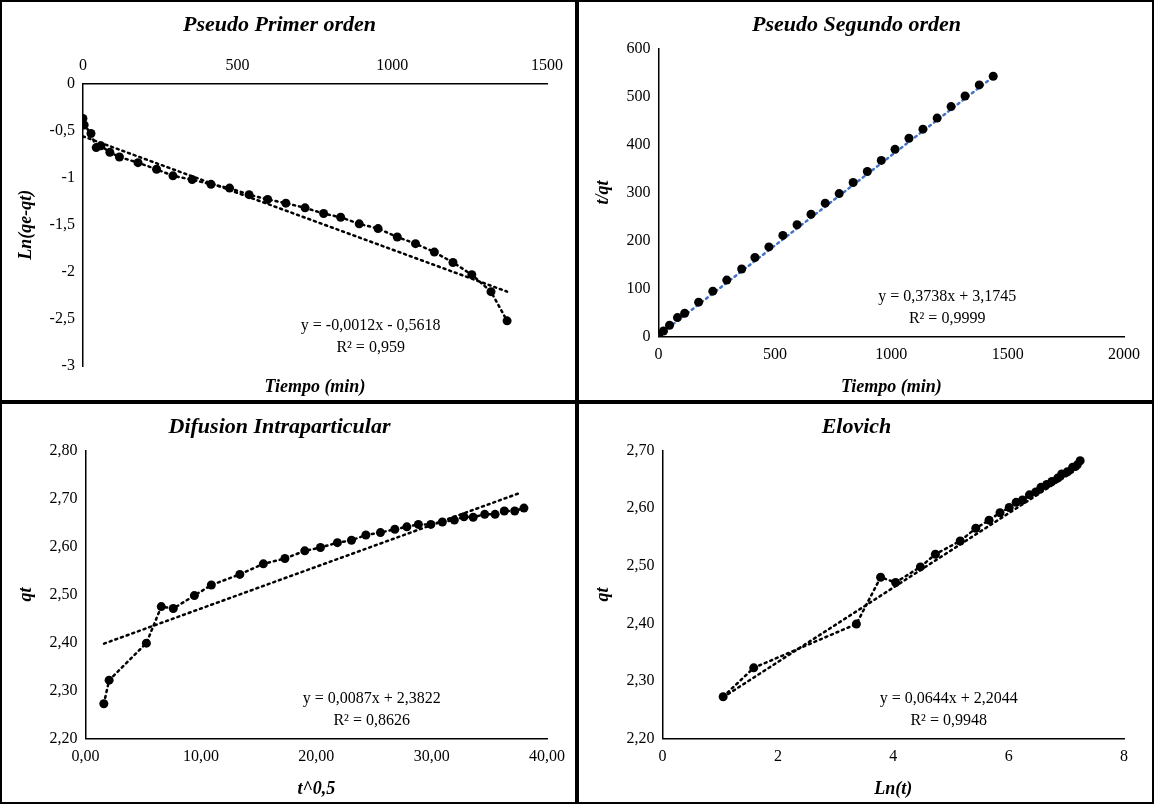 This screenshot has width=1155, height=804. What do you see at coordinates (547, 755) in the screenshot?
I see `x-tick-label: 40,00` at bounding box center [547, 755].